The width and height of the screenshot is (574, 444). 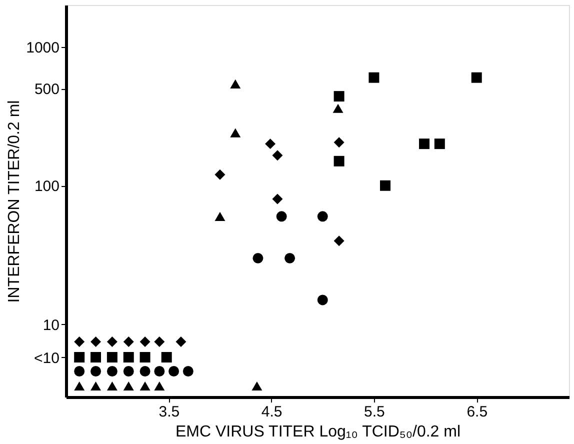 What do you see at coordinates (43, 47) in the screenshot?
I see `y-tick-label: 1000` at bounding box center [43, 47].